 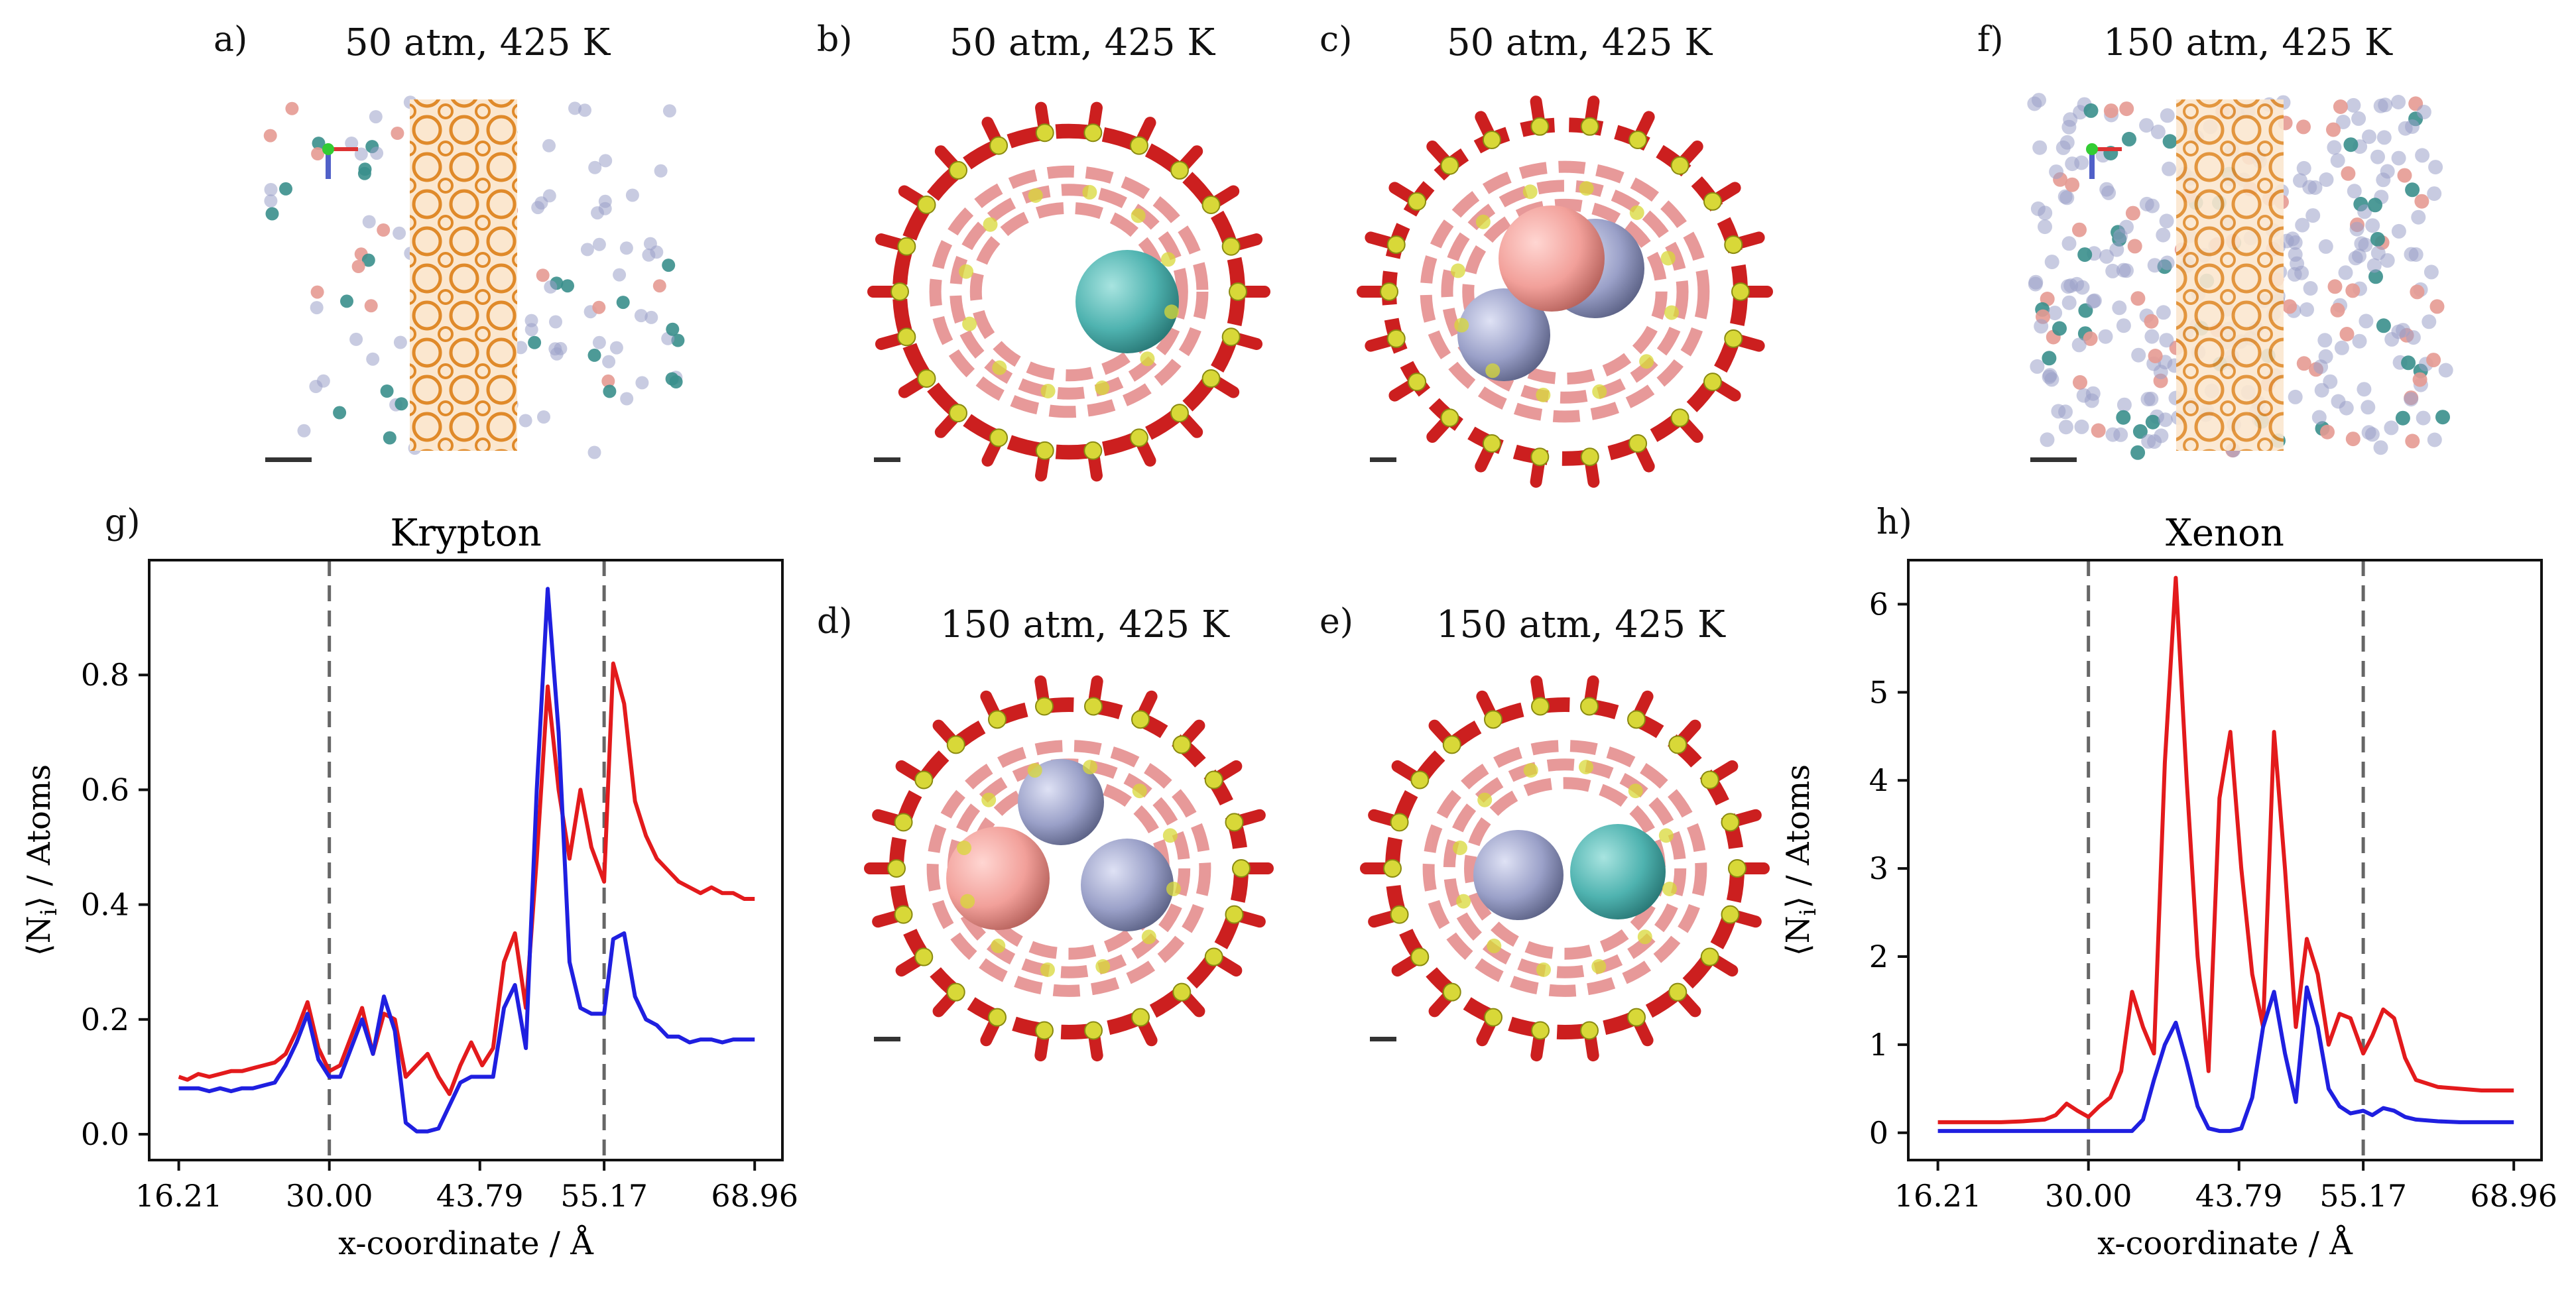 I want to click on cage-front-rods, so click(x=1069, y=869).